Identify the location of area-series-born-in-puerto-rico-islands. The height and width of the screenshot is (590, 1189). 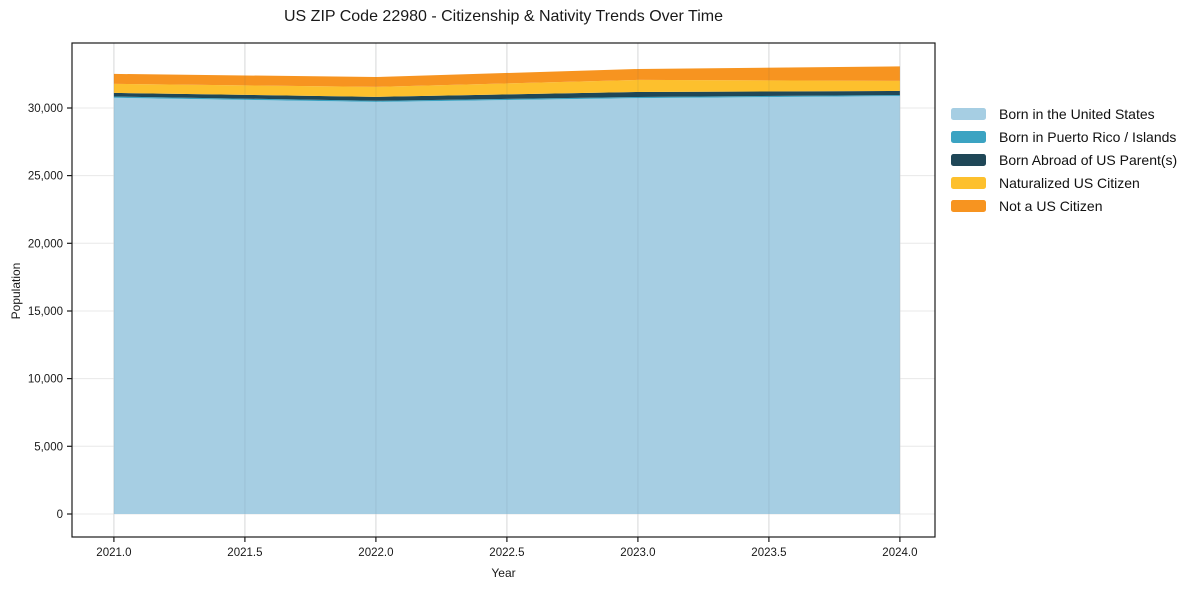
(506, 98).